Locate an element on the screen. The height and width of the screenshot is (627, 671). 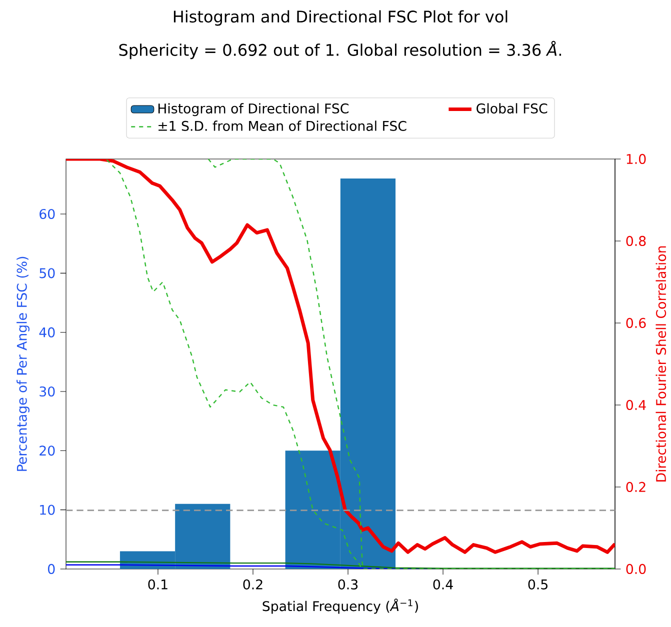
chart-subtitle: Sphericity = 0.692 out of 1. Global resolution = 3.36 Å. is located at coordinates (340, 50).